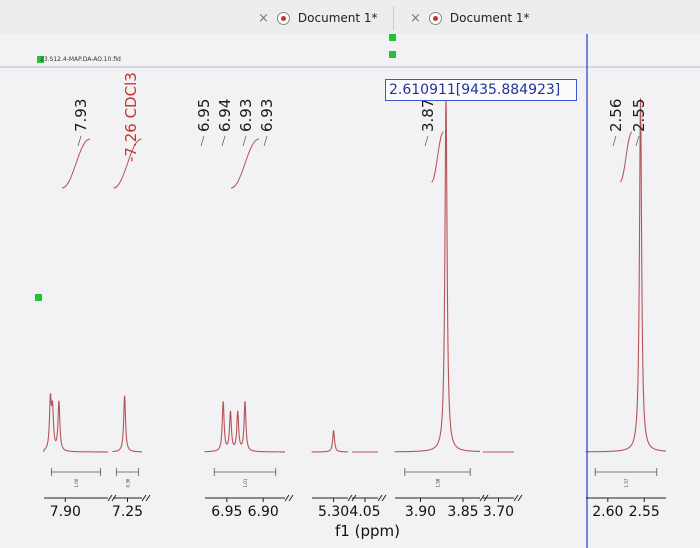 The width and height of the screenshot is (700, 548). Describe the element at coordinates (367, 531) in the screenshot. I see `x-axis-title: f1 (ppm)` at that location.